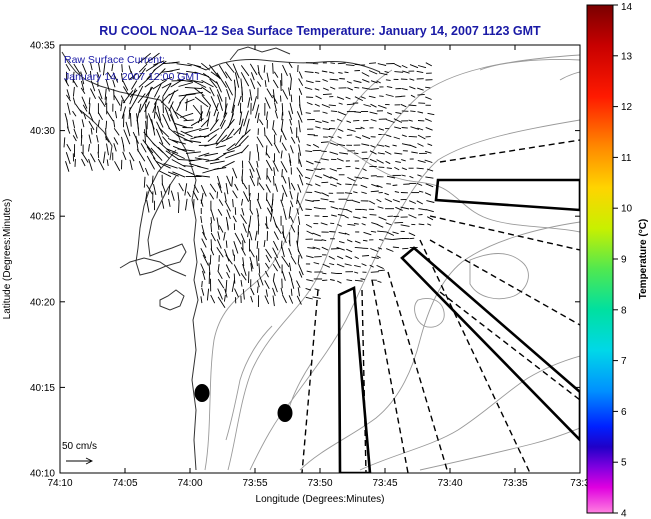  What do you see at coordinates (449, 483) in the screenshot?
I see `x-tick-label: 73:40` at bounding box center [449, 483].